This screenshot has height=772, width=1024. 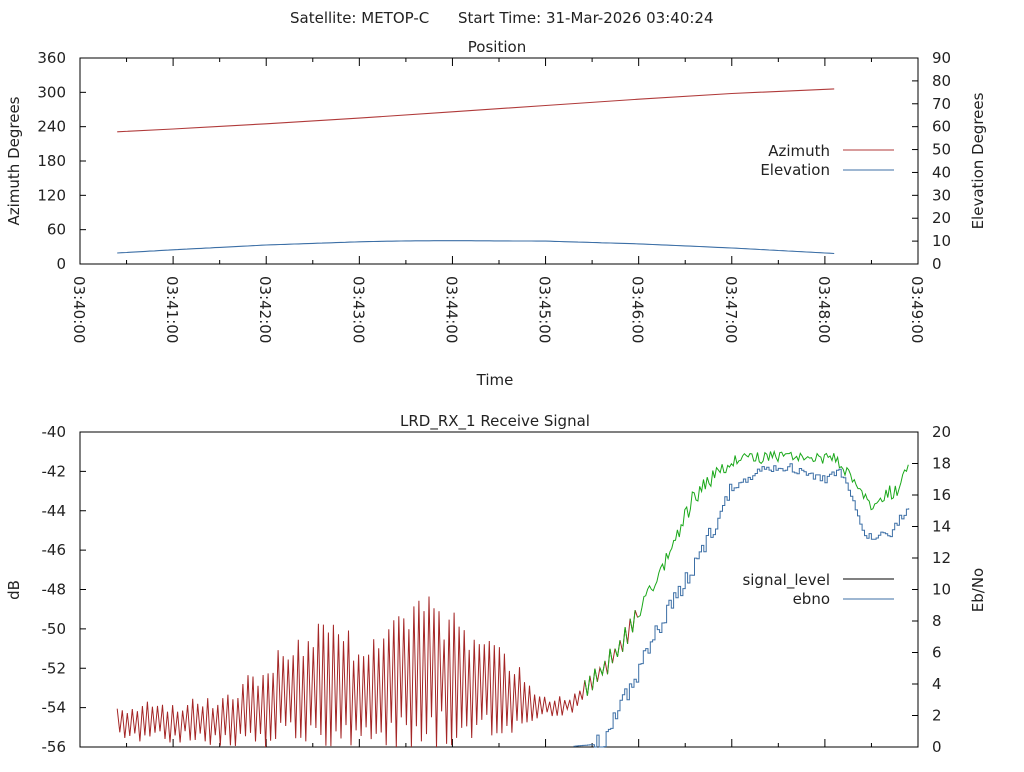 I want to click on position-x-tick-label: 03:47:00, so click(x=731, y=309).